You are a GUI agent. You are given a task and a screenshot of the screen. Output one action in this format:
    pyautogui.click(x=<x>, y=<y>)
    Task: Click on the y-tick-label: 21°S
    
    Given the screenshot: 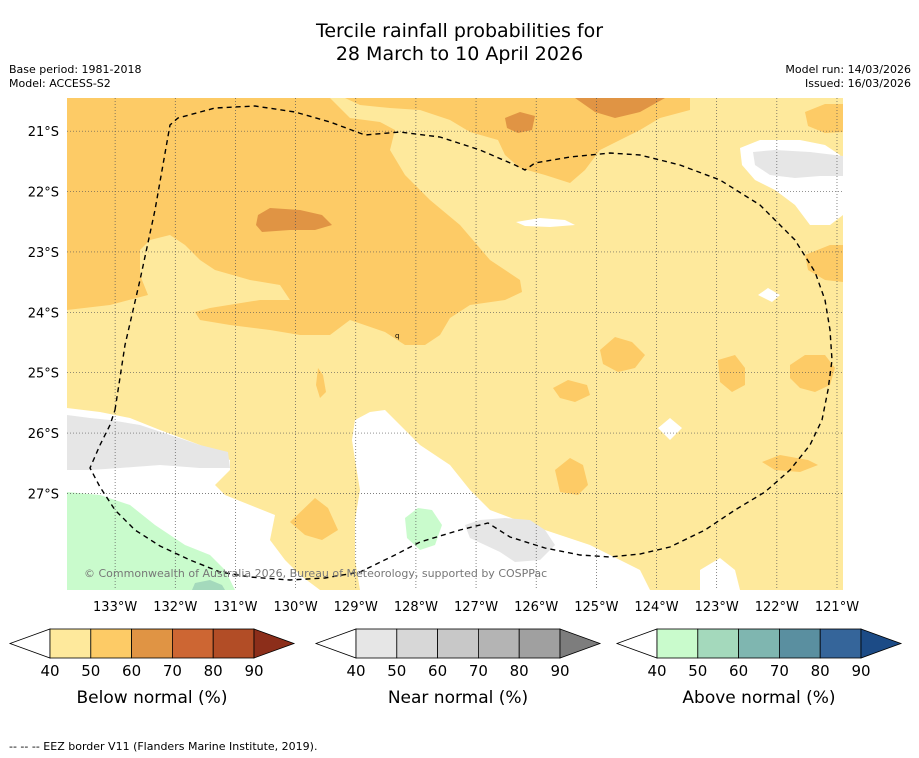 What is the action you would take?
    pyautogui.click(x=43, y=132)
    